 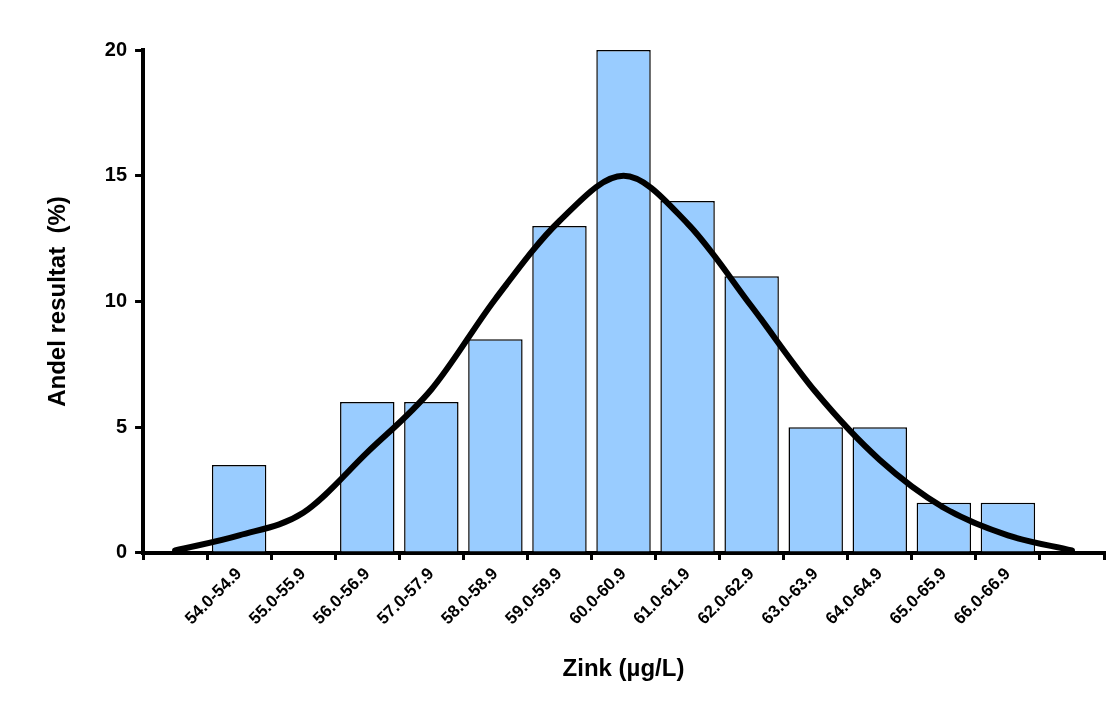 What do you see at coordinates (116, 48) in the screenshot?
I see `y-tick-label: 20` at bounding box center [116, 48].